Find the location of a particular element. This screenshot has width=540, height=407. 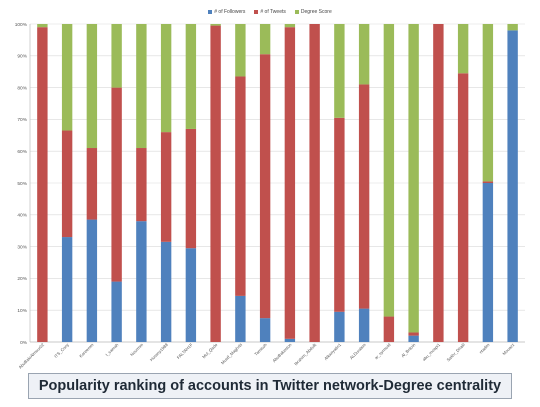

x-tick-label: ar_syrmuld is located at coordinates (382, 351).